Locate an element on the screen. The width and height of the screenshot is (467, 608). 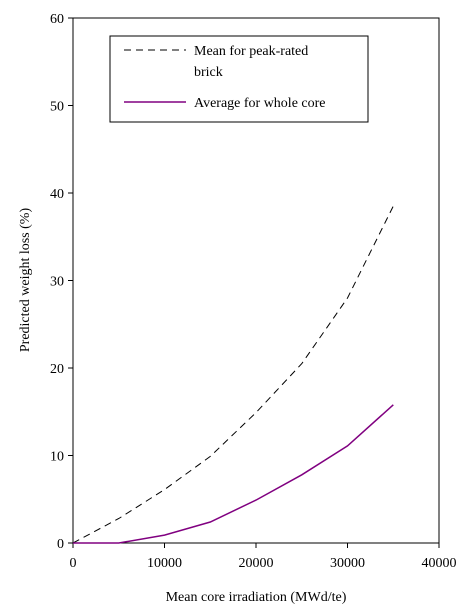
legend-label-peak-line1: Mean for peak-rated is located at coordinates (251, 51).